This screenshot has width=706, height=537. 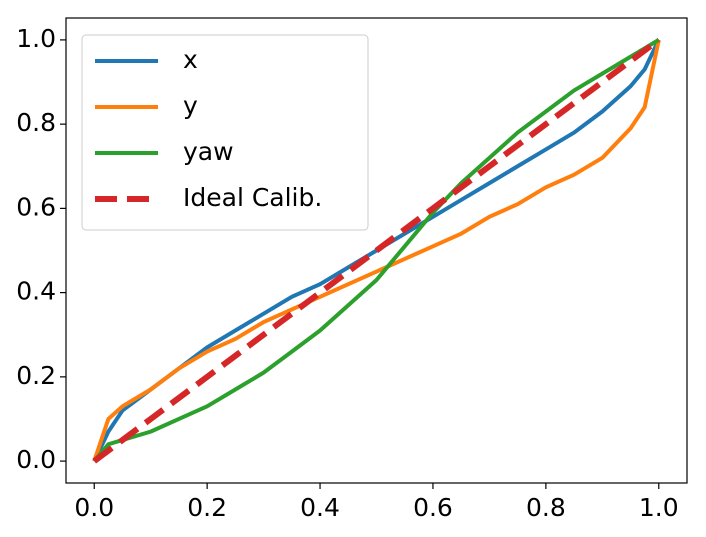 I want to click on legend: xy yaw Ideal Calib., so click(x=225, y=132).